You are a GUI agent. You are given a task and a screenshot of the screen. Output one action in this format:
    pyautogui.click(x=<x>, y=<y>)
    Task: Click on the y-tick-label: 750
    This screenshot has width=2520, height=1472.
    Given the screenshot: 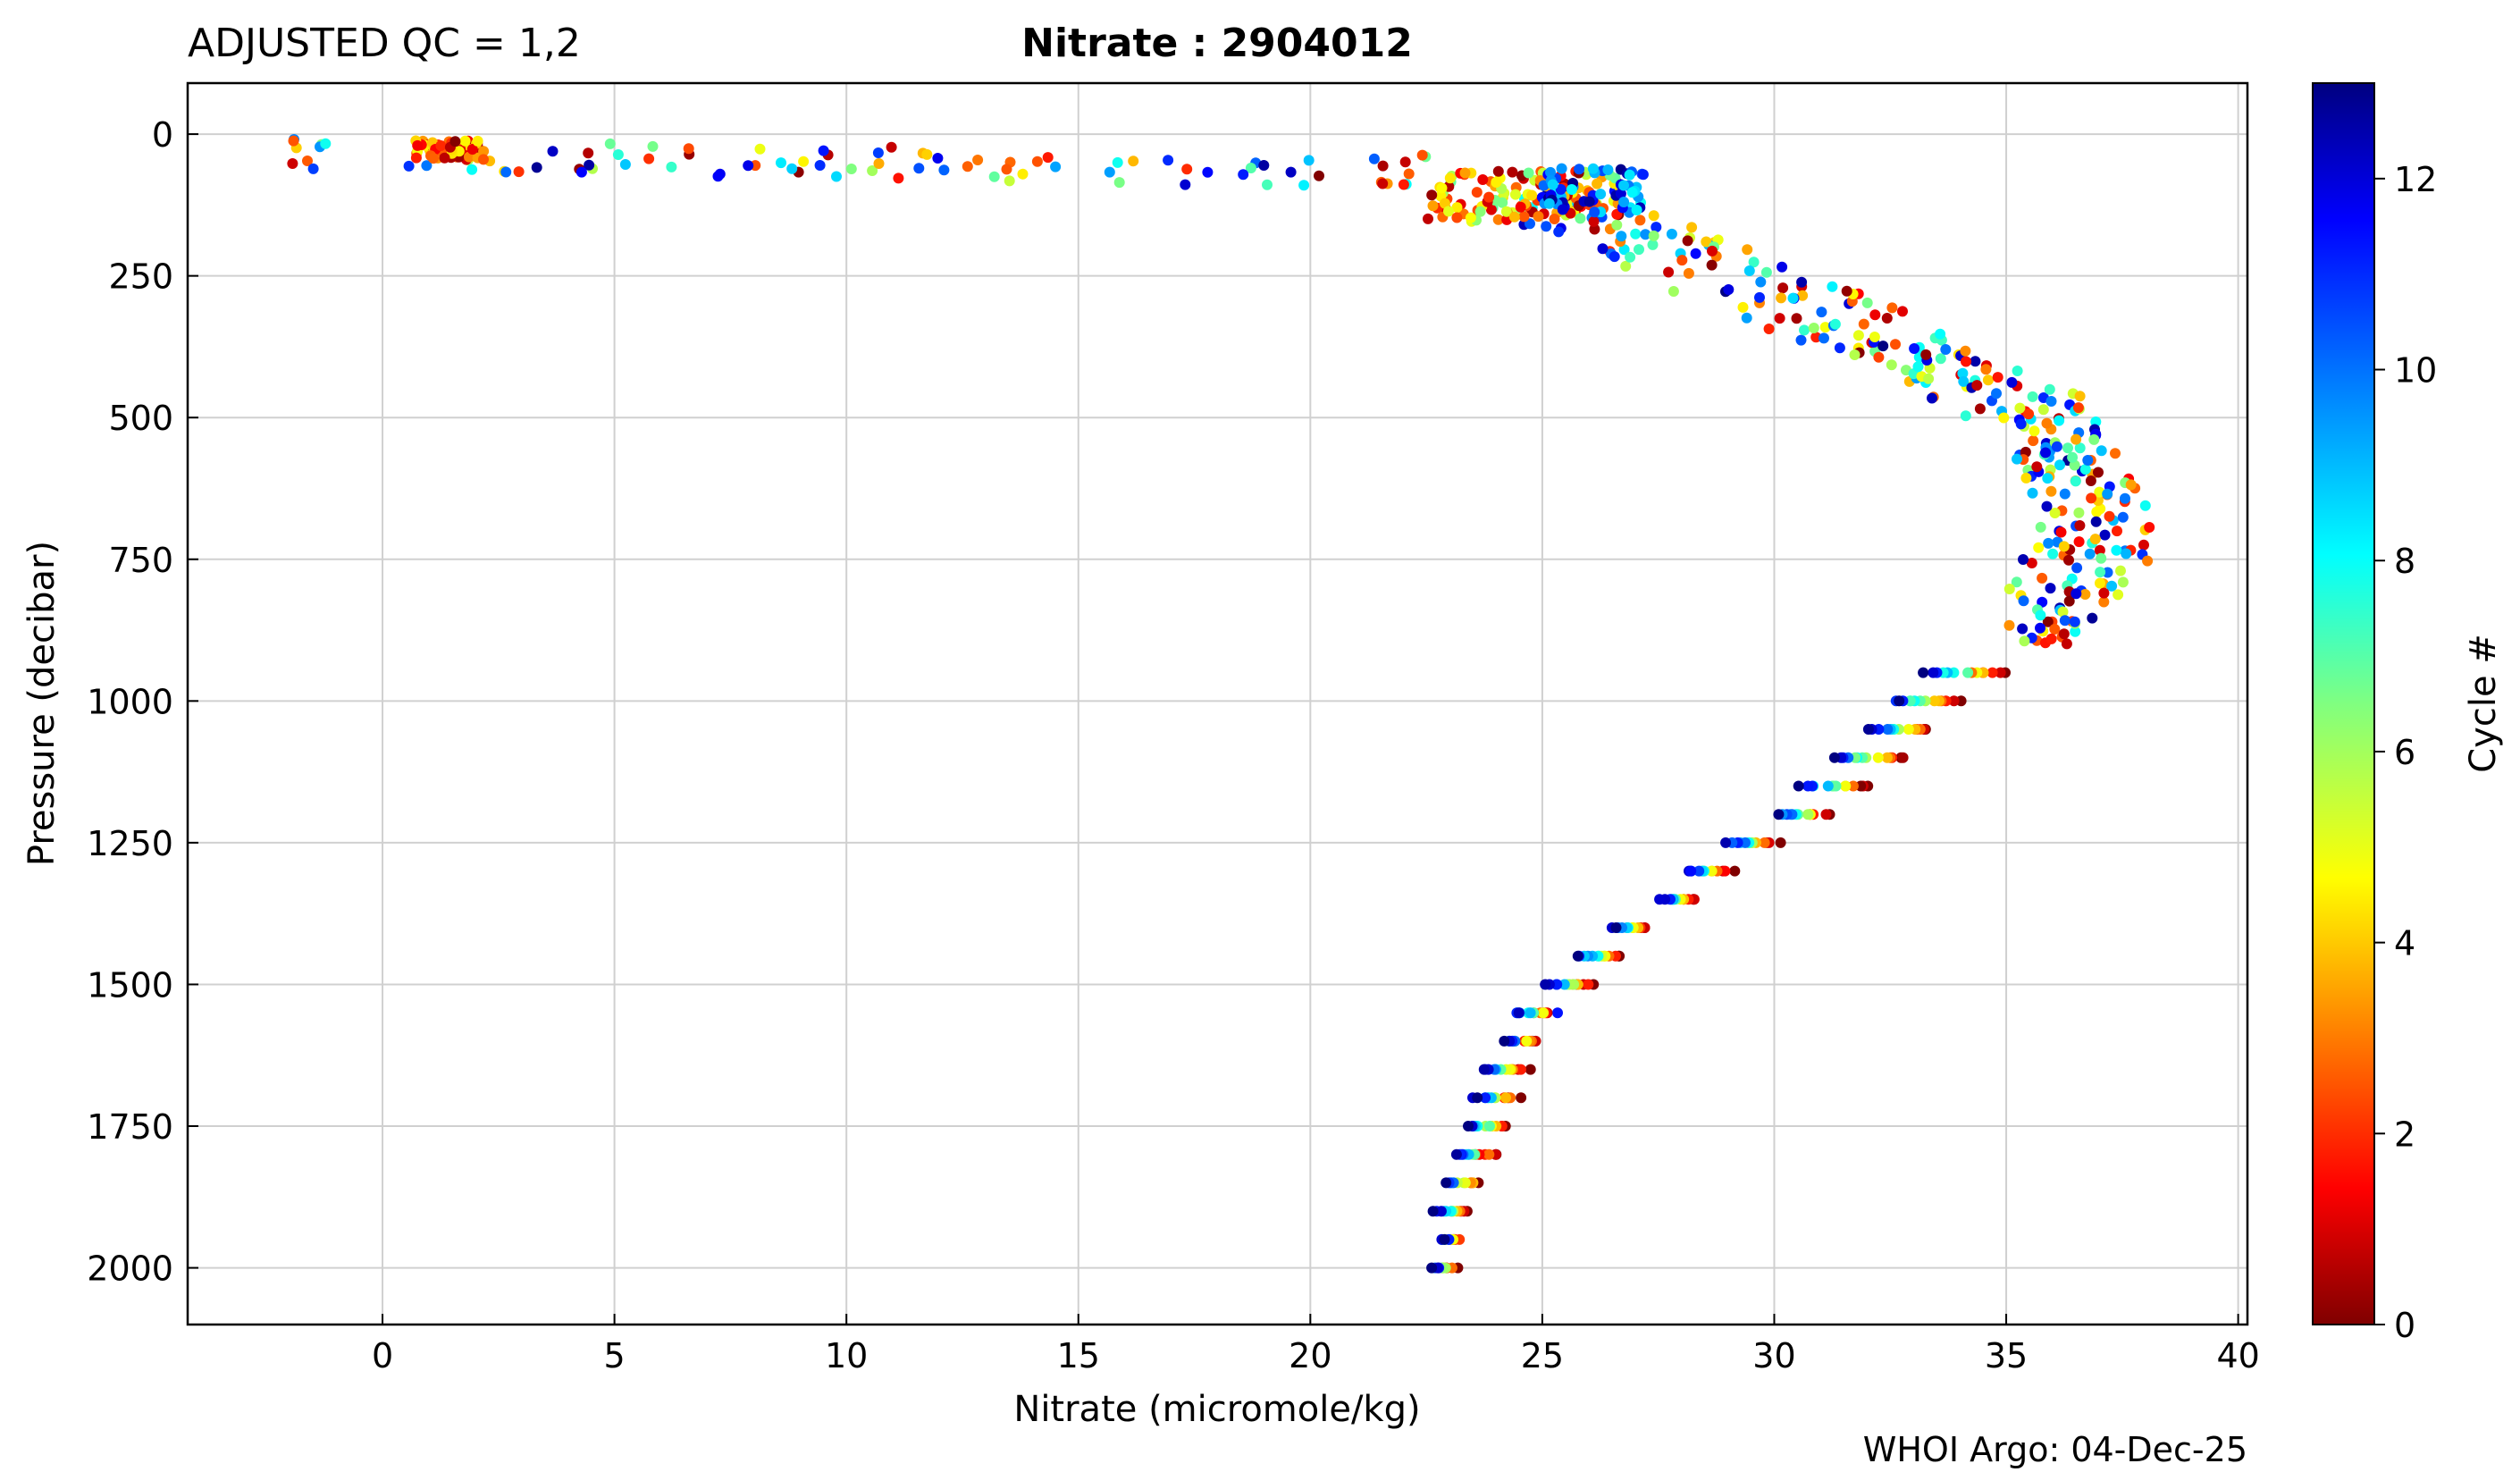 What is the action you would take?
    pyautogui.click(x=140, y=560)
    